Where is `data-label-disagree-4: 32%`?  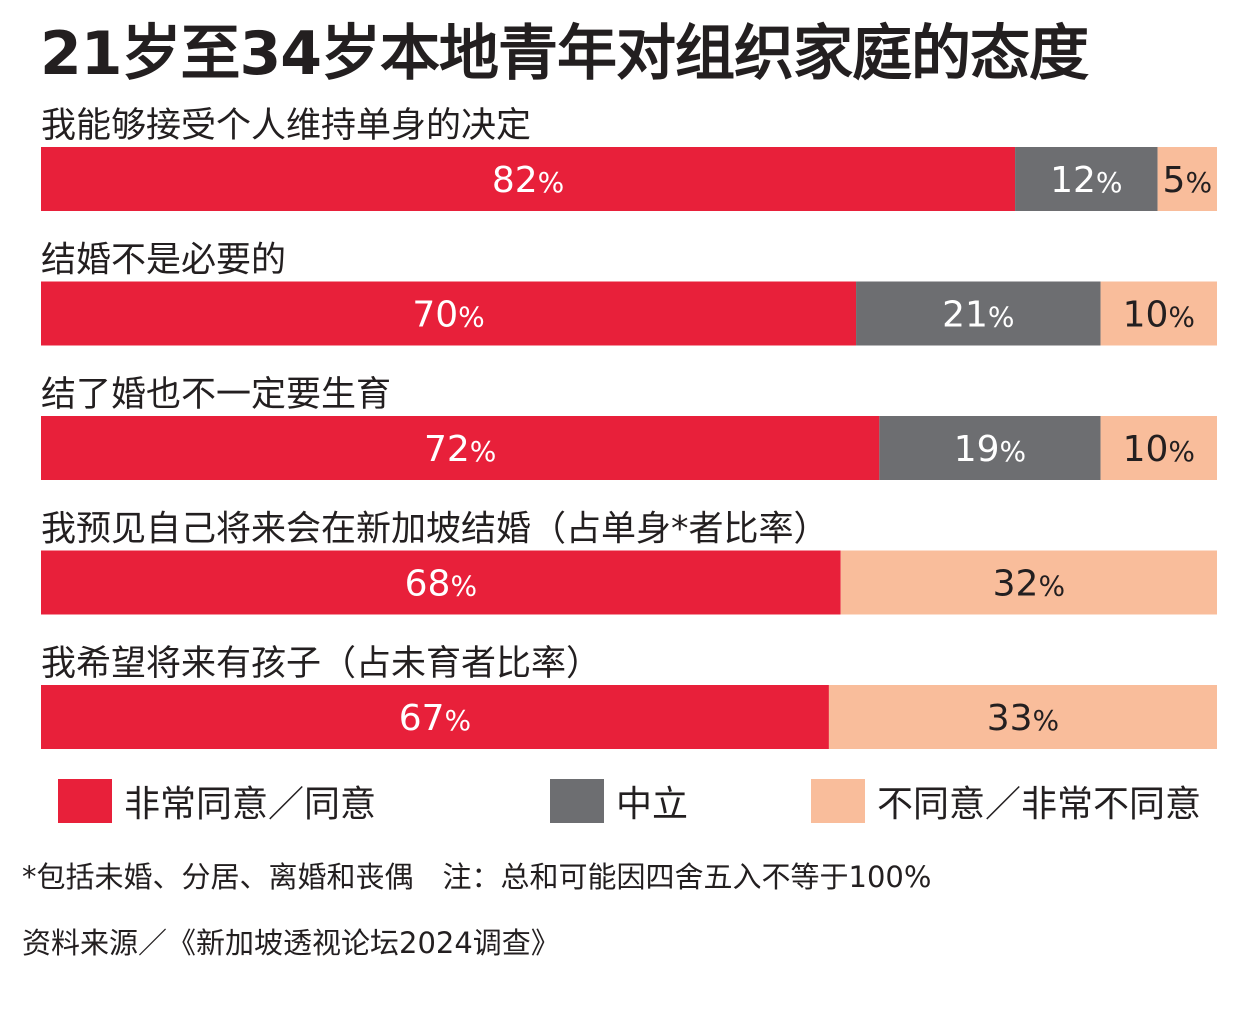
data-label-disagree-4: 32% is located at coordinates (1029, 584).